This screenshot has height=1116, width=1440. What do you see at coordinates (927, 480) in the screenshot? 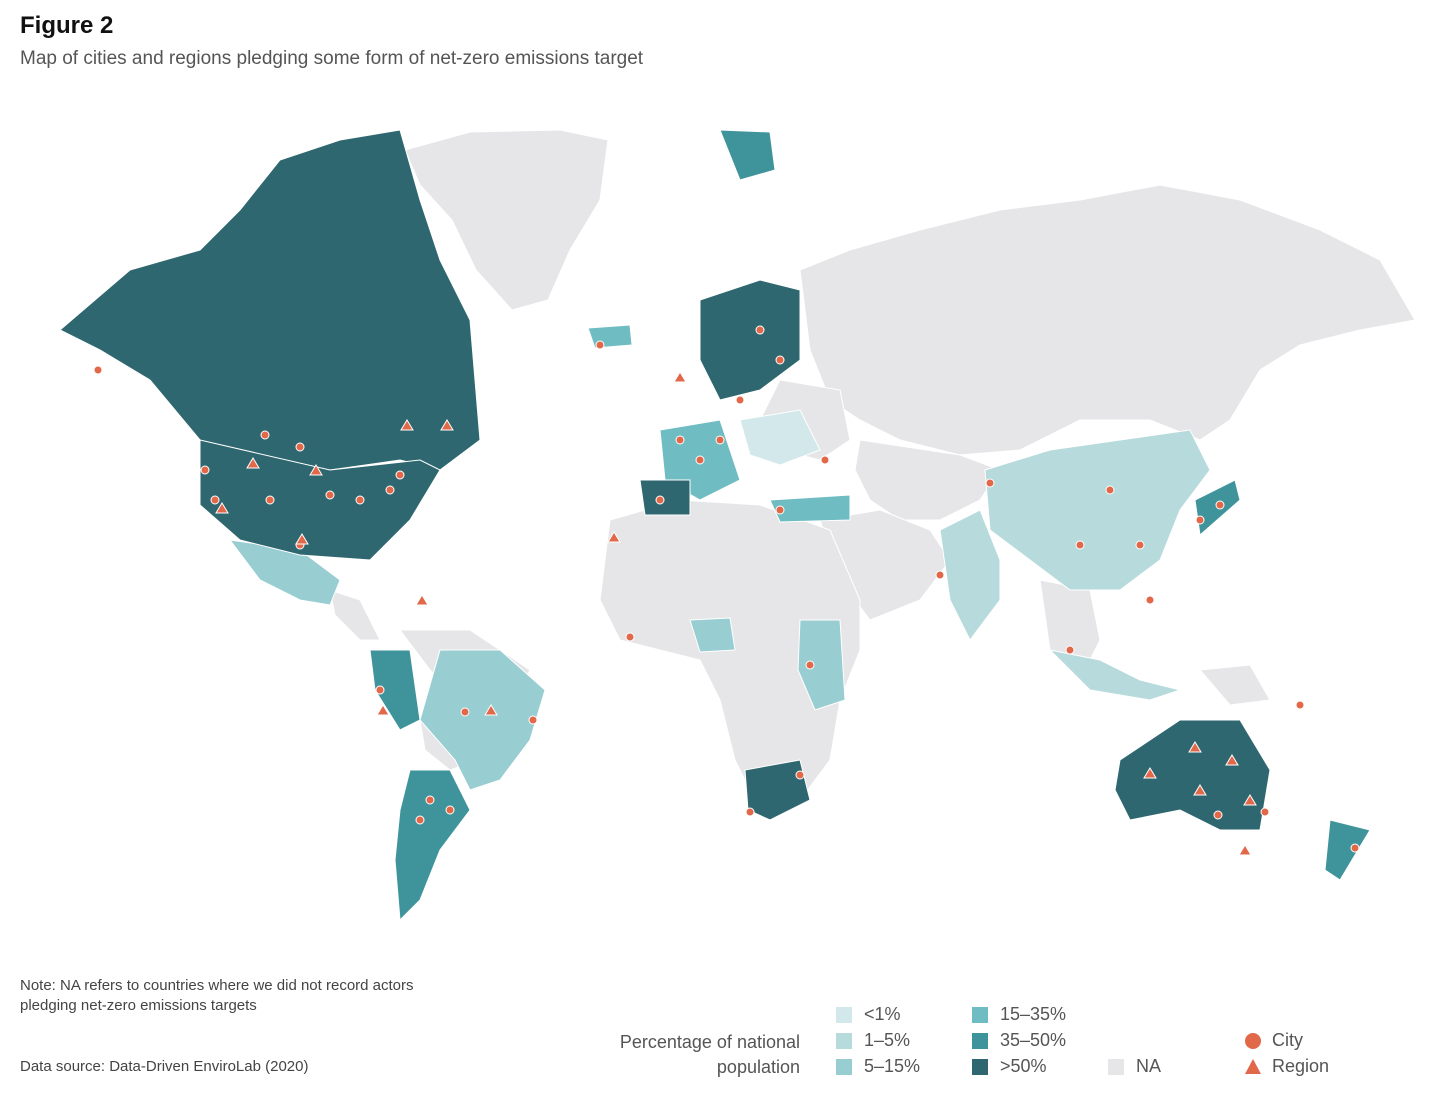
I see `central-asia` at bounding box center [927, 480].